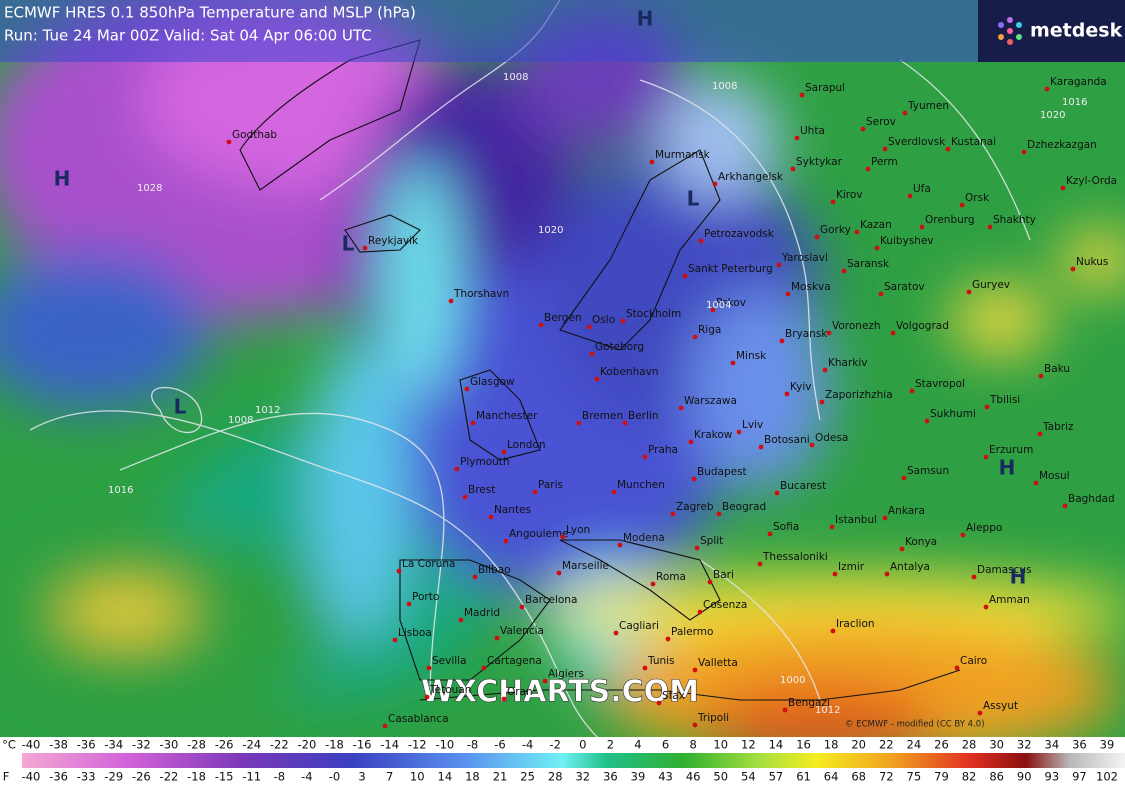  What do you see at coordinates (428, 564) in the screenshot?
I see `city-label: La Coruna` at bounding box center [428, 564].